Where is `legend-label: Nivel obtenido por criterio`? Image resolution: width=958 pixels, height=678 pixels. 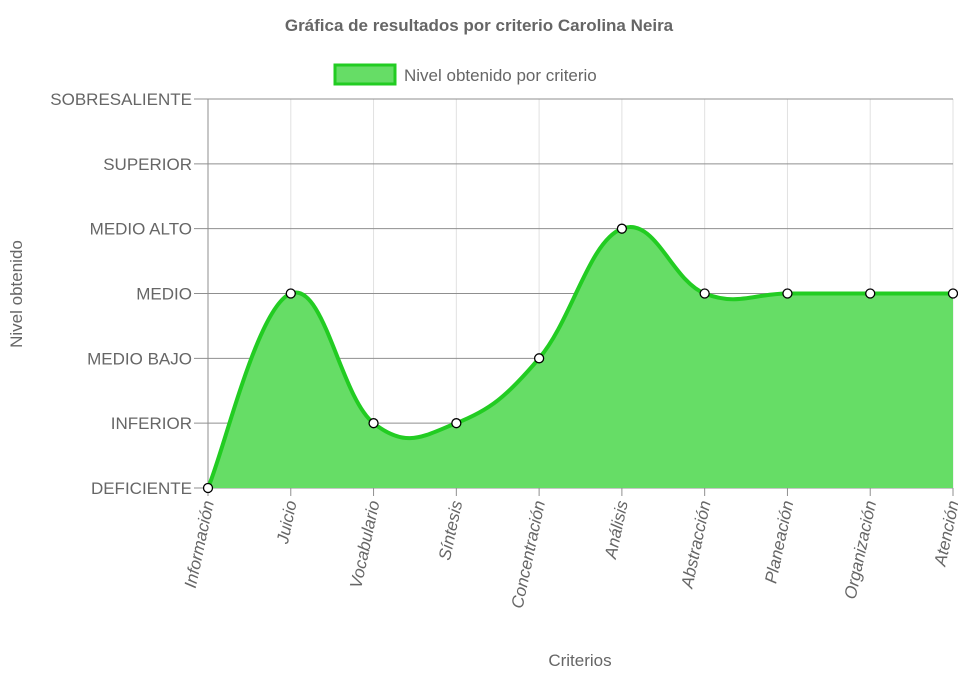
legend-label: Nivel obtenido por criterio is located at coordinates (500, 75).